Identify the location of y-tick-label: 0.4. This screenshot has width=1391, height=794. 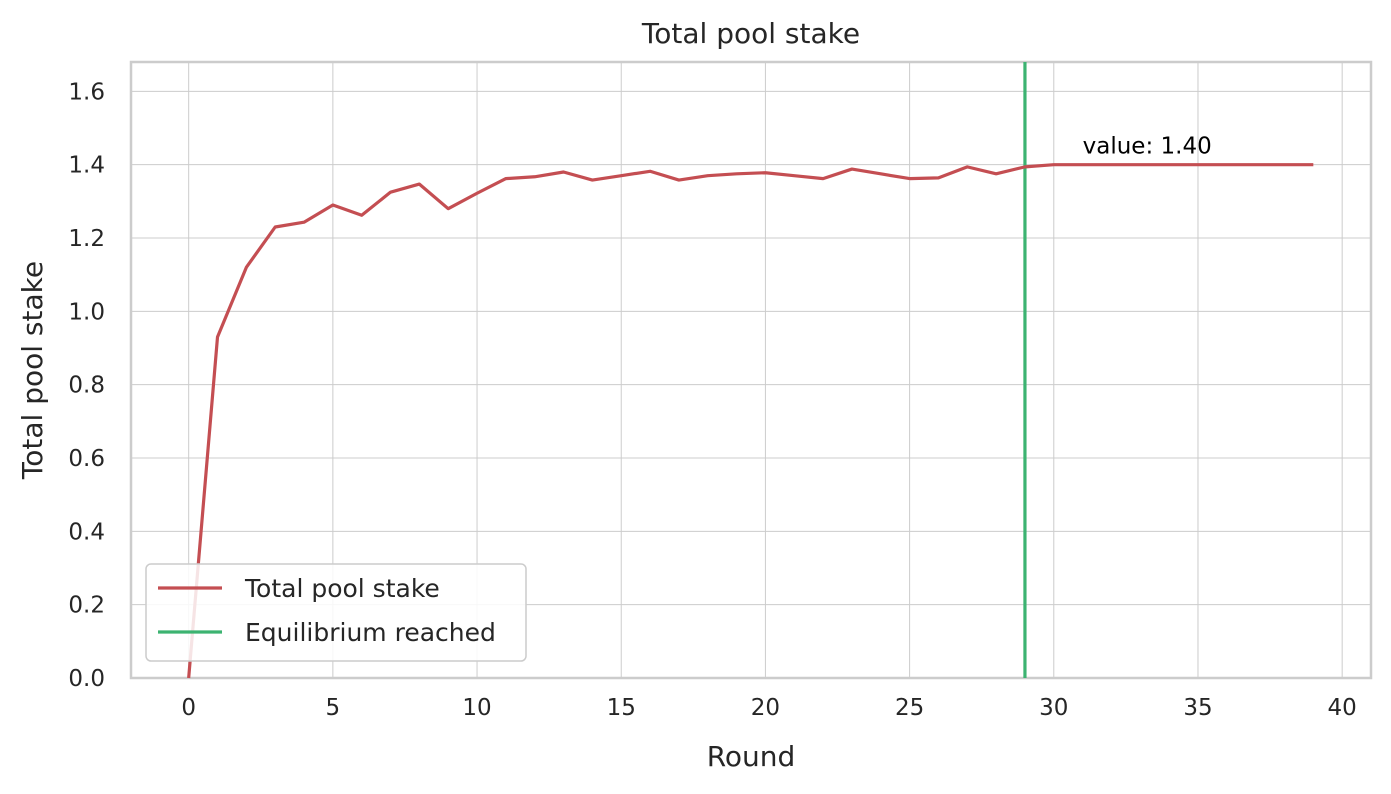
(86, 532).